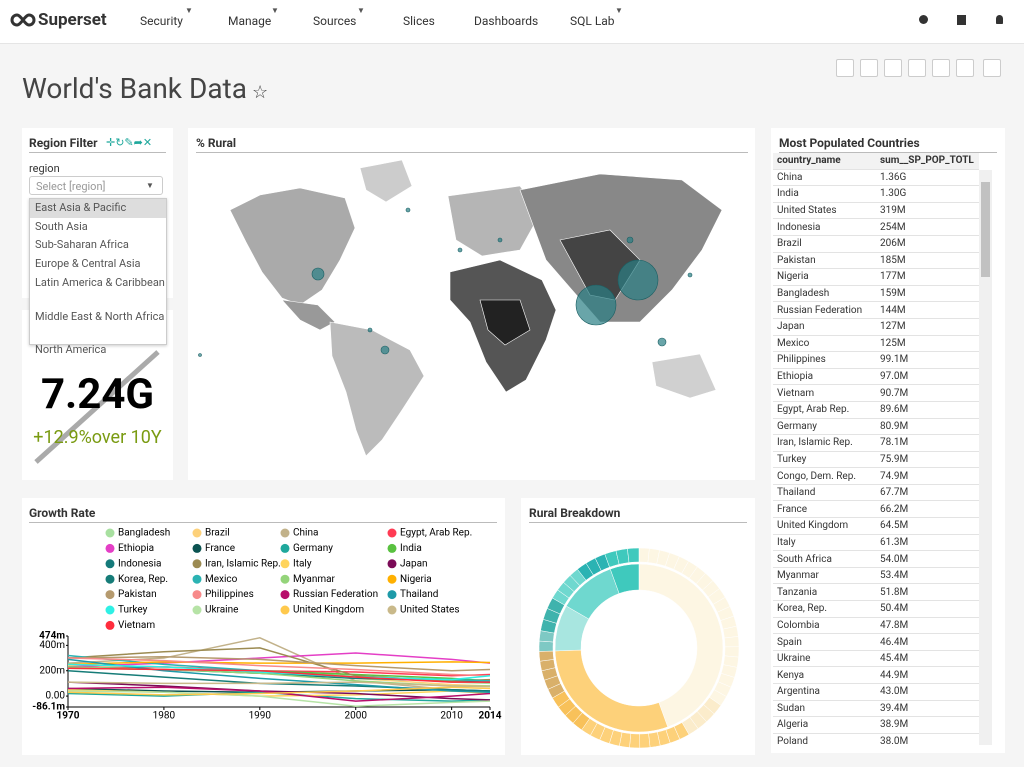 The height and width of the screenshot is (767, 1024). I want to click on table-row: Kenya 44.9M, so click(876, 675).